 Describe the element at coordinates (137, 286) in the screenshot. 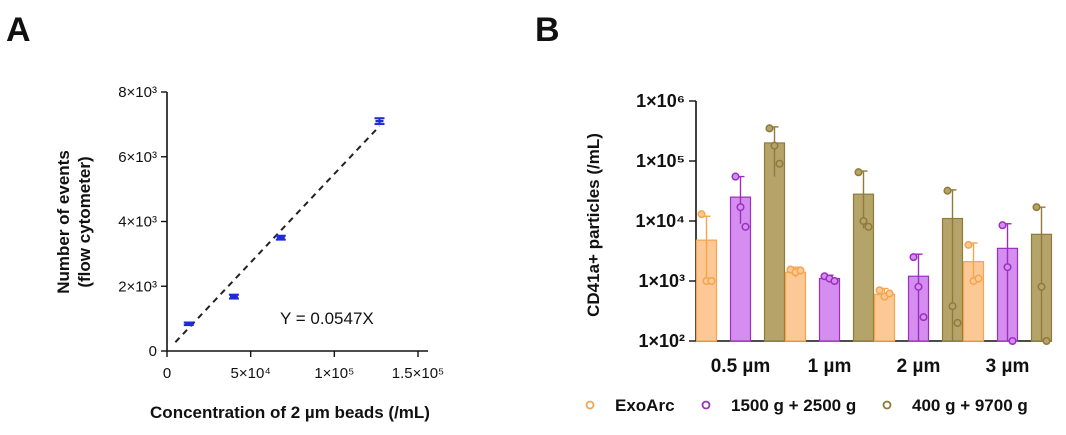

I see `panel-a-y-tick-label: 2×10³` at that location.